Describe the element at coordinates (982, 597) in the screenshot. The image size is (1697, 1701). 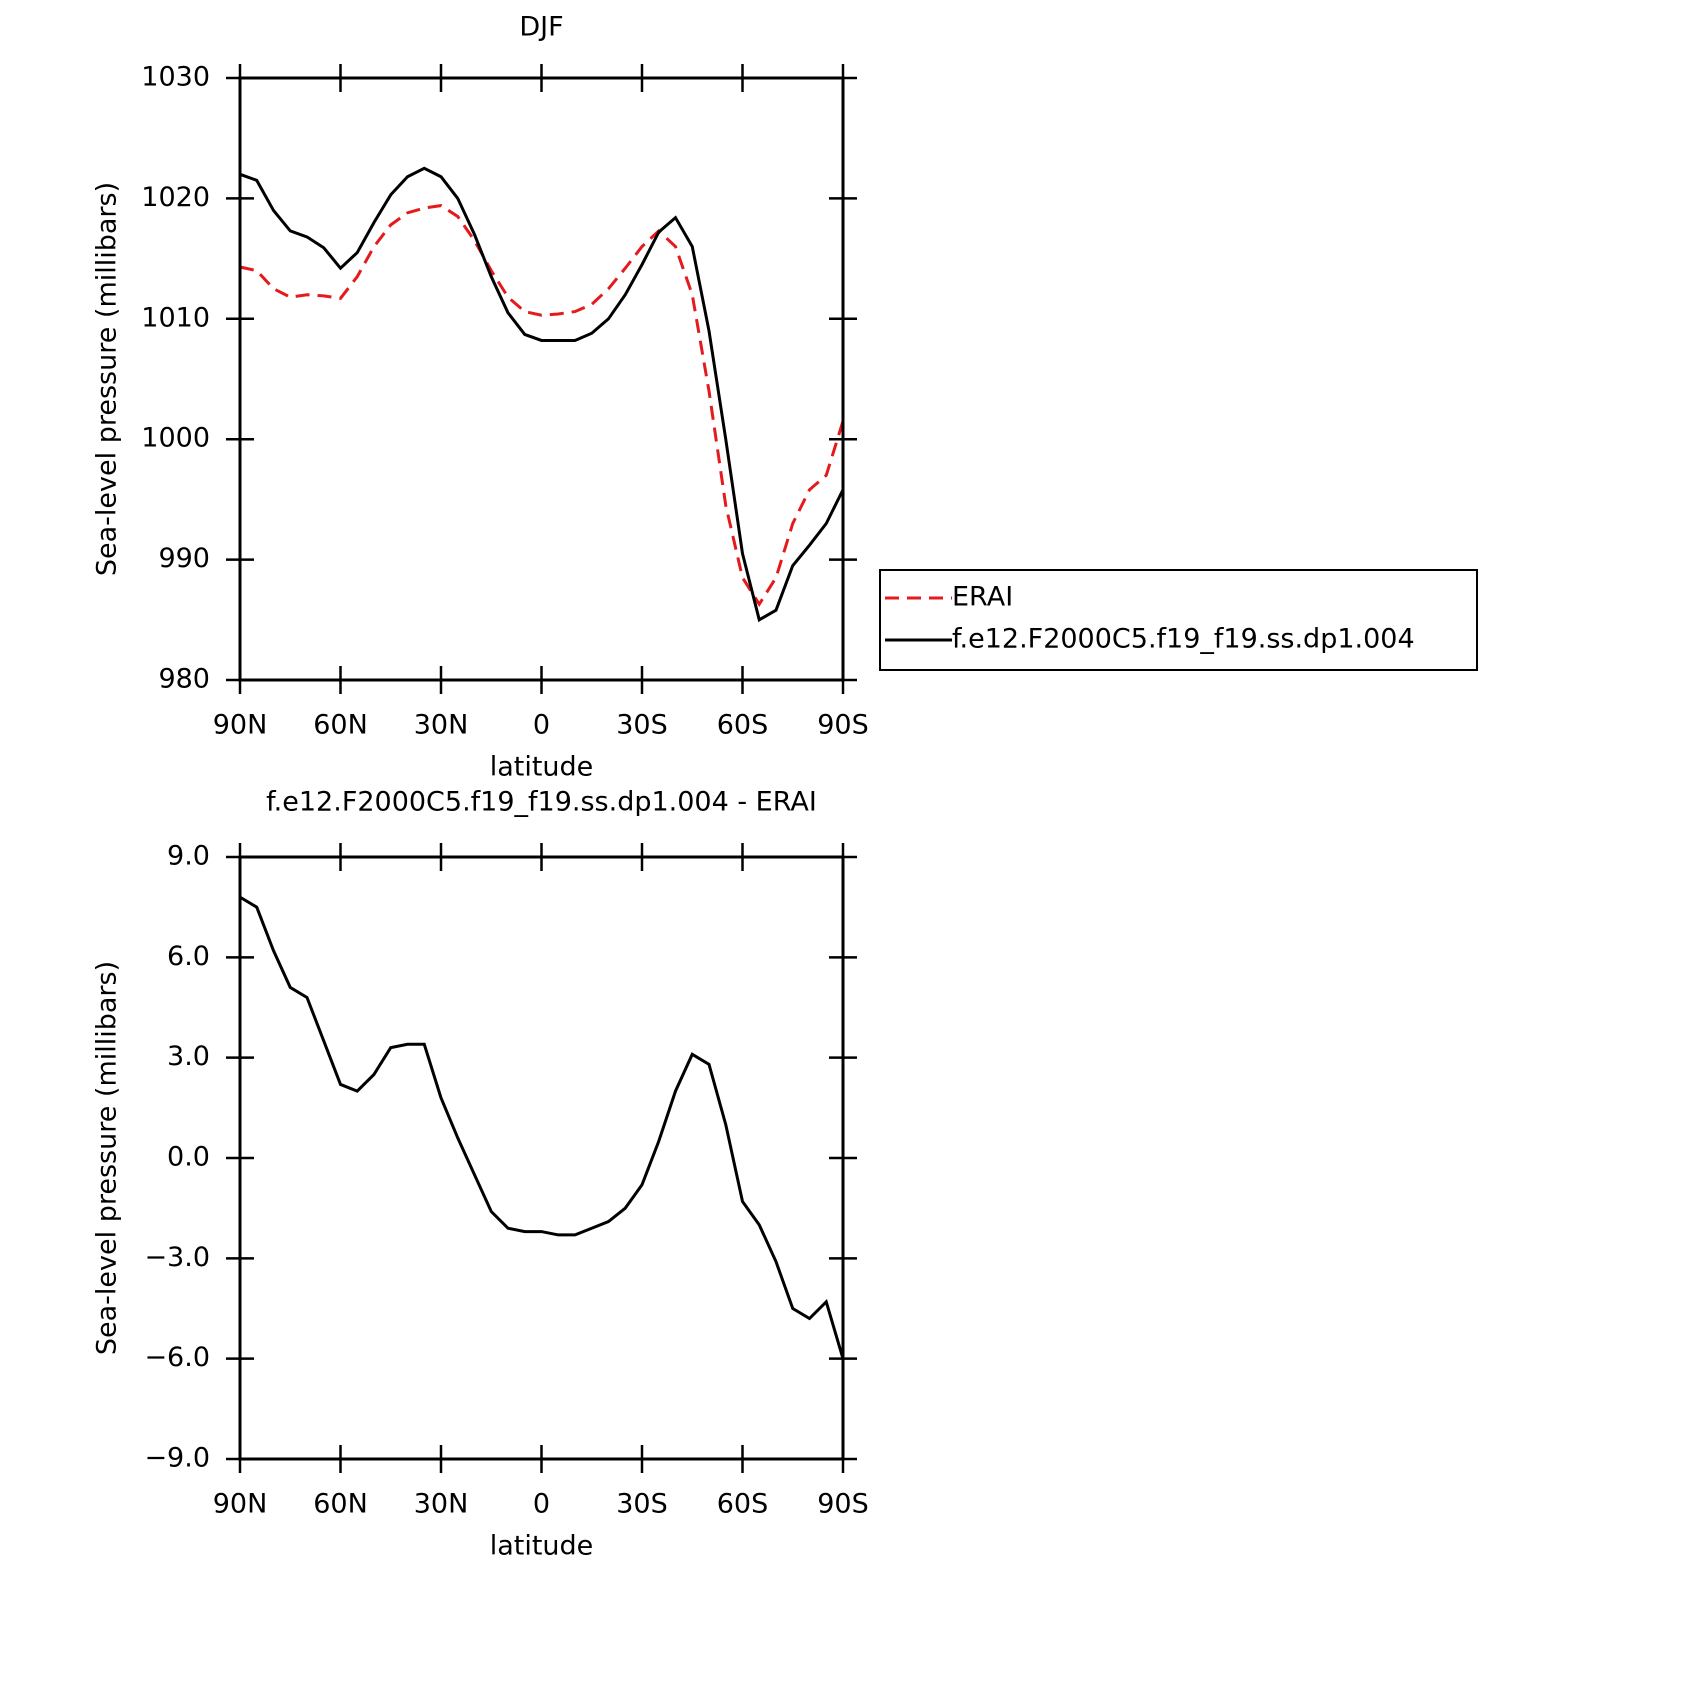
I see `legend-label: ERAI` at that location.